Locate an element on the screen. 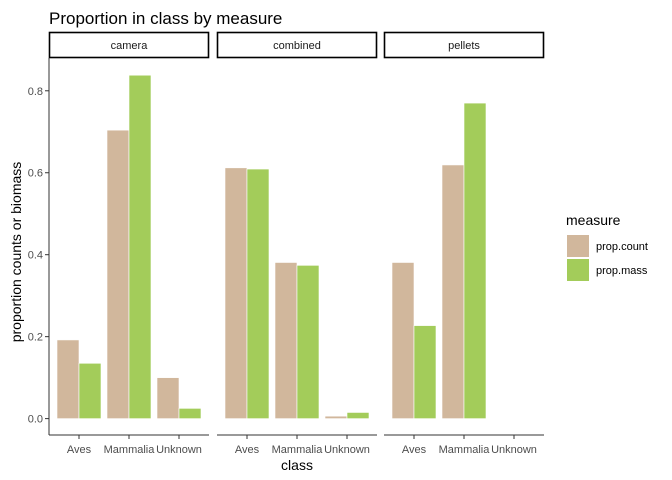 Image resolution: width=672 pixels, height=480 pixels. chart-title: Proportion in class by measure is located at coordinates (165, 18).